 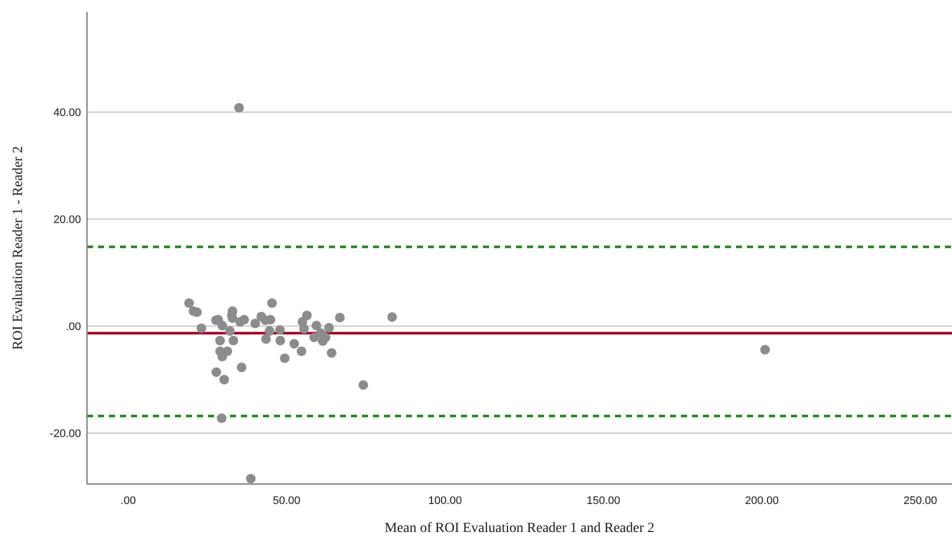 I want to click on x-tick-label: .00, so click(x=128, y=501).